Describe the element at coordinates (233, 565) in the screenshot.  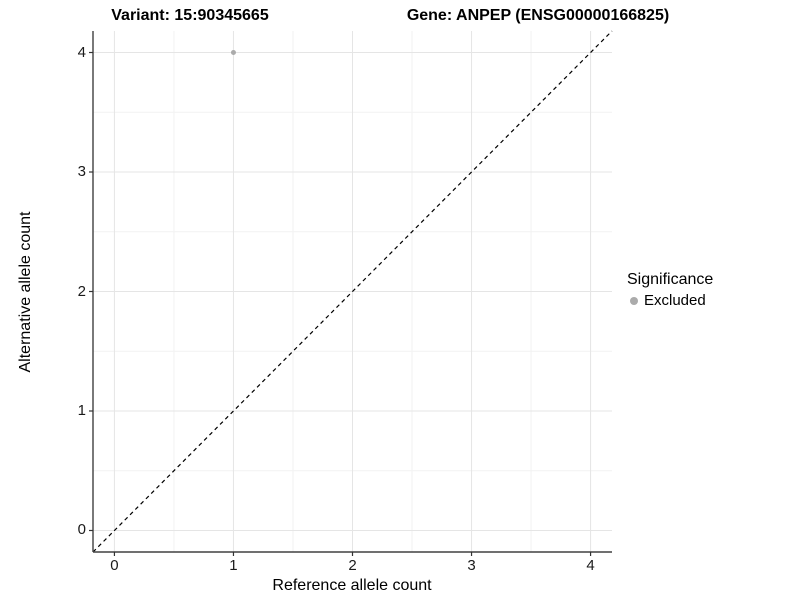
I see `x-tick-label: 1` at that location.